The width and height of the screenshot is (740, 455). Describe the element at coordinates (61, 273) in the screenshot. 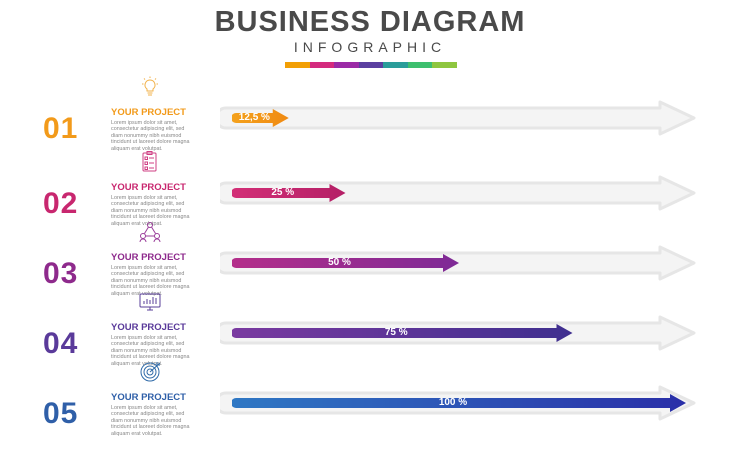

I see `step-number: 03` at that location.